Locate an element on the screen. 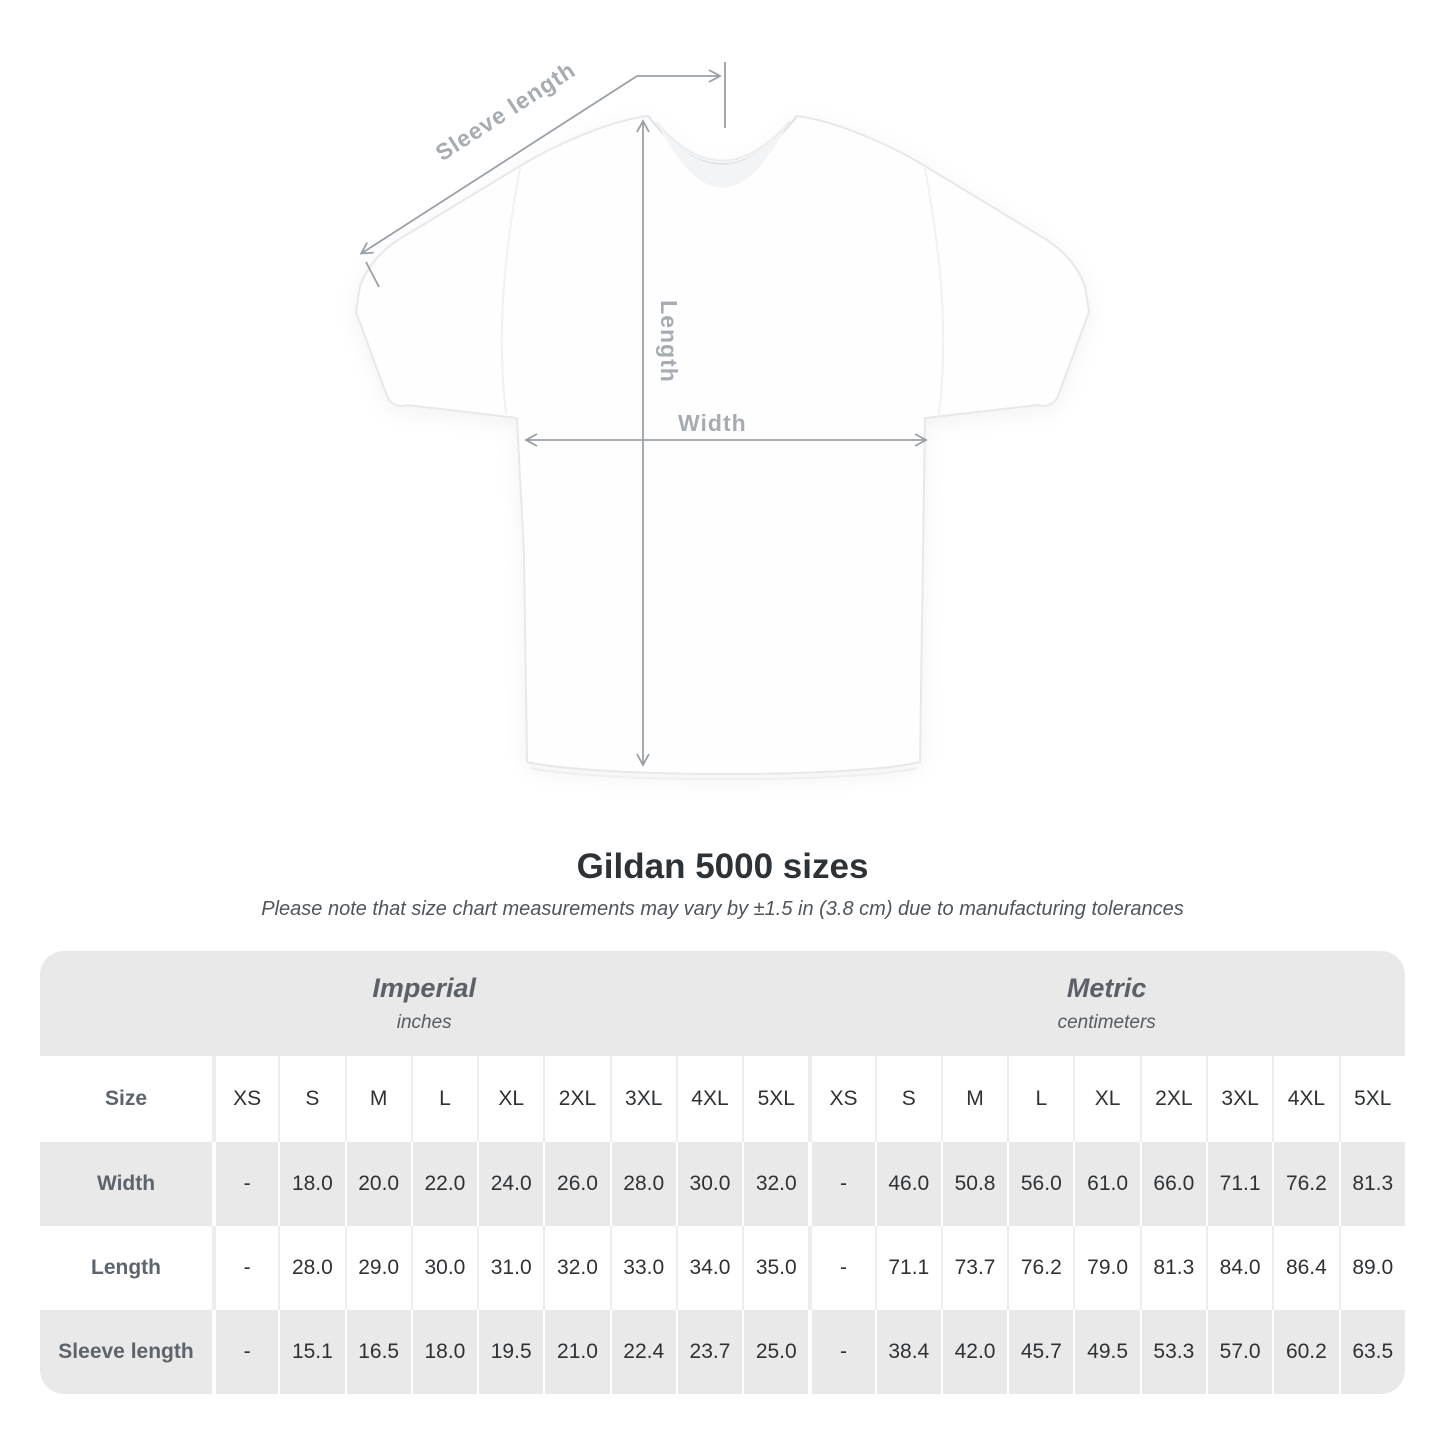  measurement-cell: 86.4 is located at coordinates (1305, 1268).